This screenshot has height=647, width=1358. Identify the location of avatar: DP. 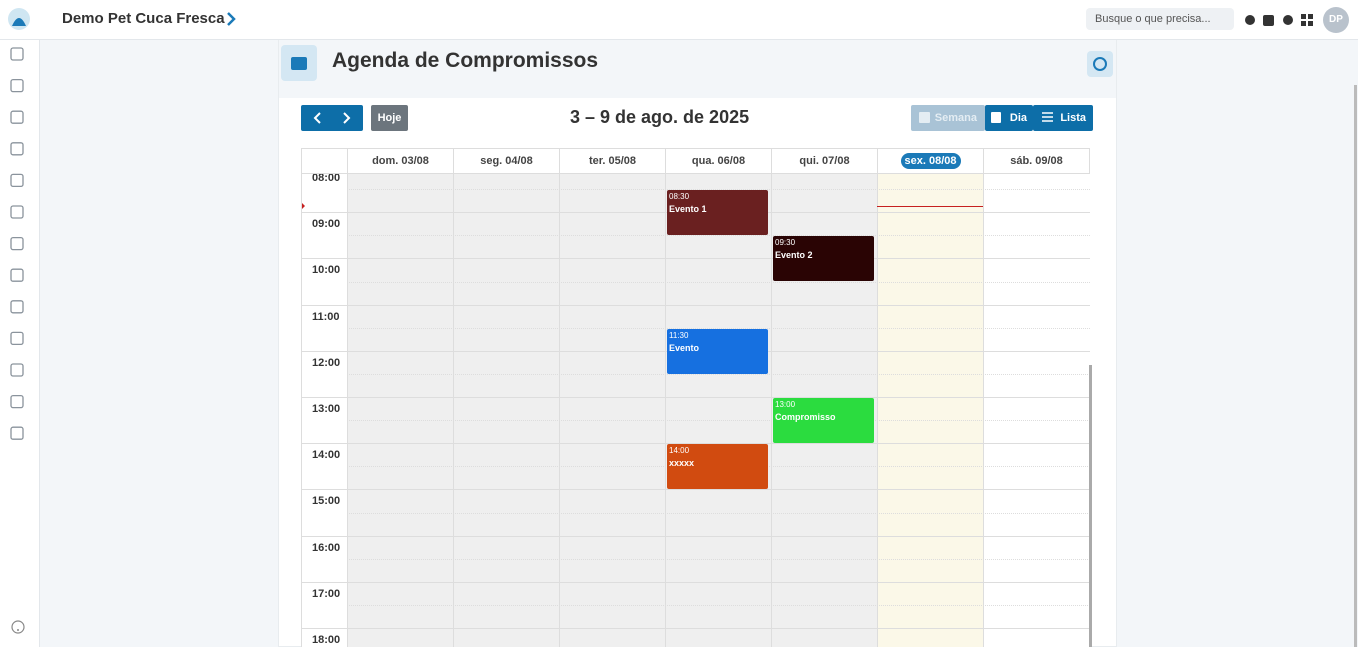
(1336, 20).